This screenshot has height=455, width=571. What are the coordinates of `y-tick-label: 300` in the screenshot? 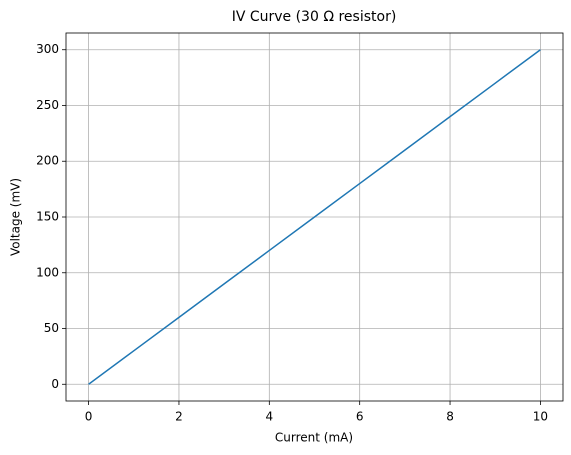 It's located at (47, 49).